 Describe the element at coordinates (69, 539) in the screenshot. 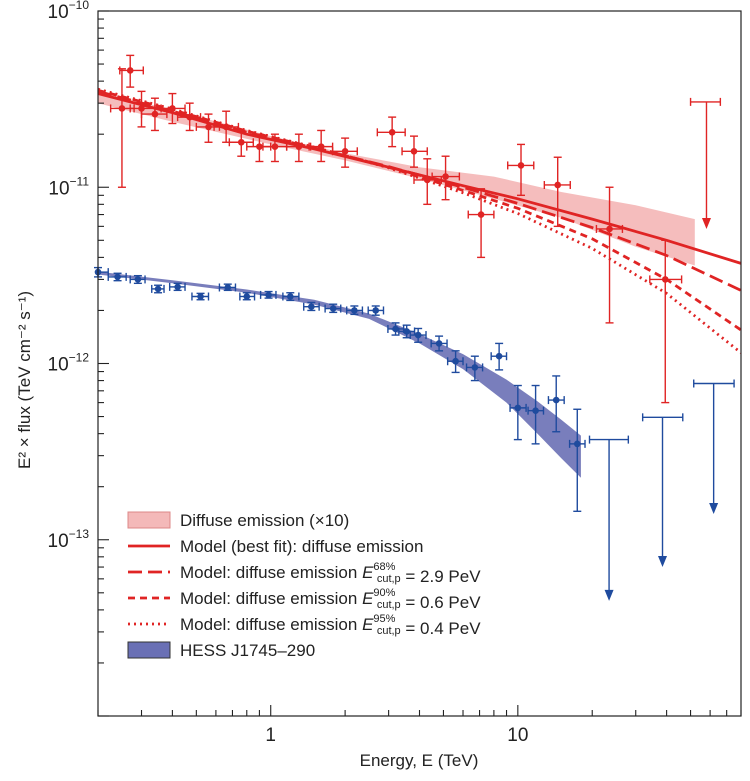

I see `y-tick-label: 10−13` at that location.